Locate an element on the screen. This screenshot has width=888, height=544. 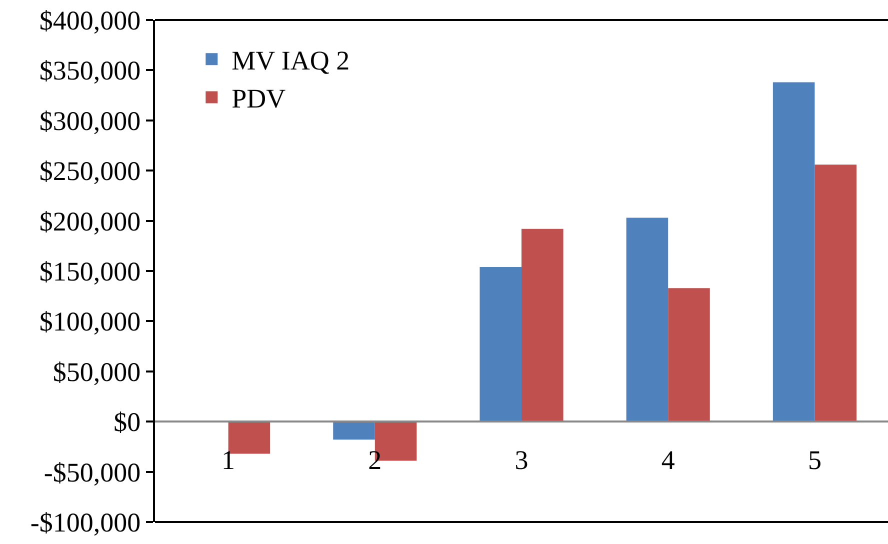
y-tick-label: -$50,000 is located at coordinates (92, 472).